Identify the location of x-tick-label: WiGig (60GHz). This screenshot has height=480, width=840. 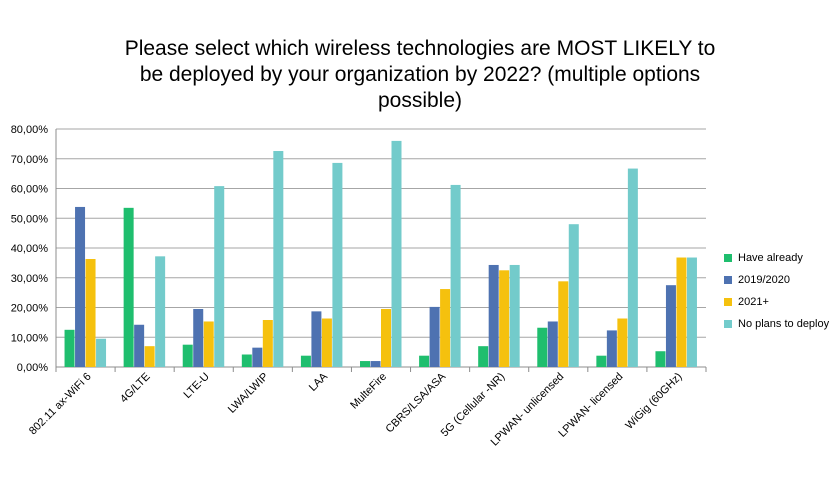
(653, 401).